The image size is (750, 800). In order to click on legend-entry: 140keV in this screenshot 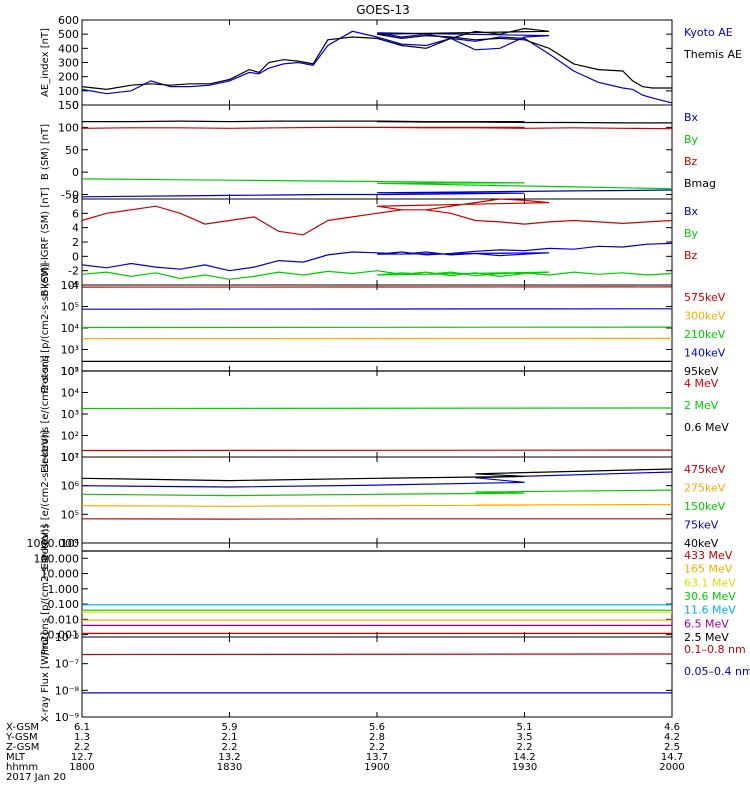, I will do `click(705, 353)`.